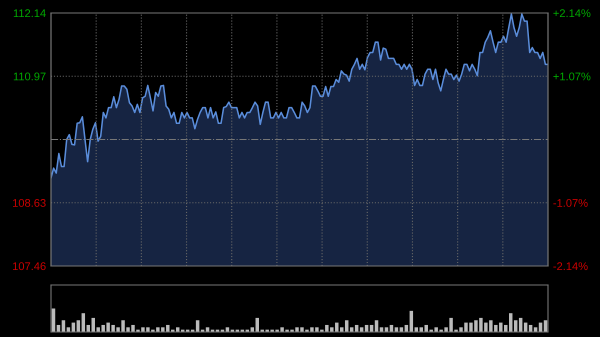 This screenshot has width=600, height=337. I want to click on y2-tick-label: -2.14%, so click(570, 266).